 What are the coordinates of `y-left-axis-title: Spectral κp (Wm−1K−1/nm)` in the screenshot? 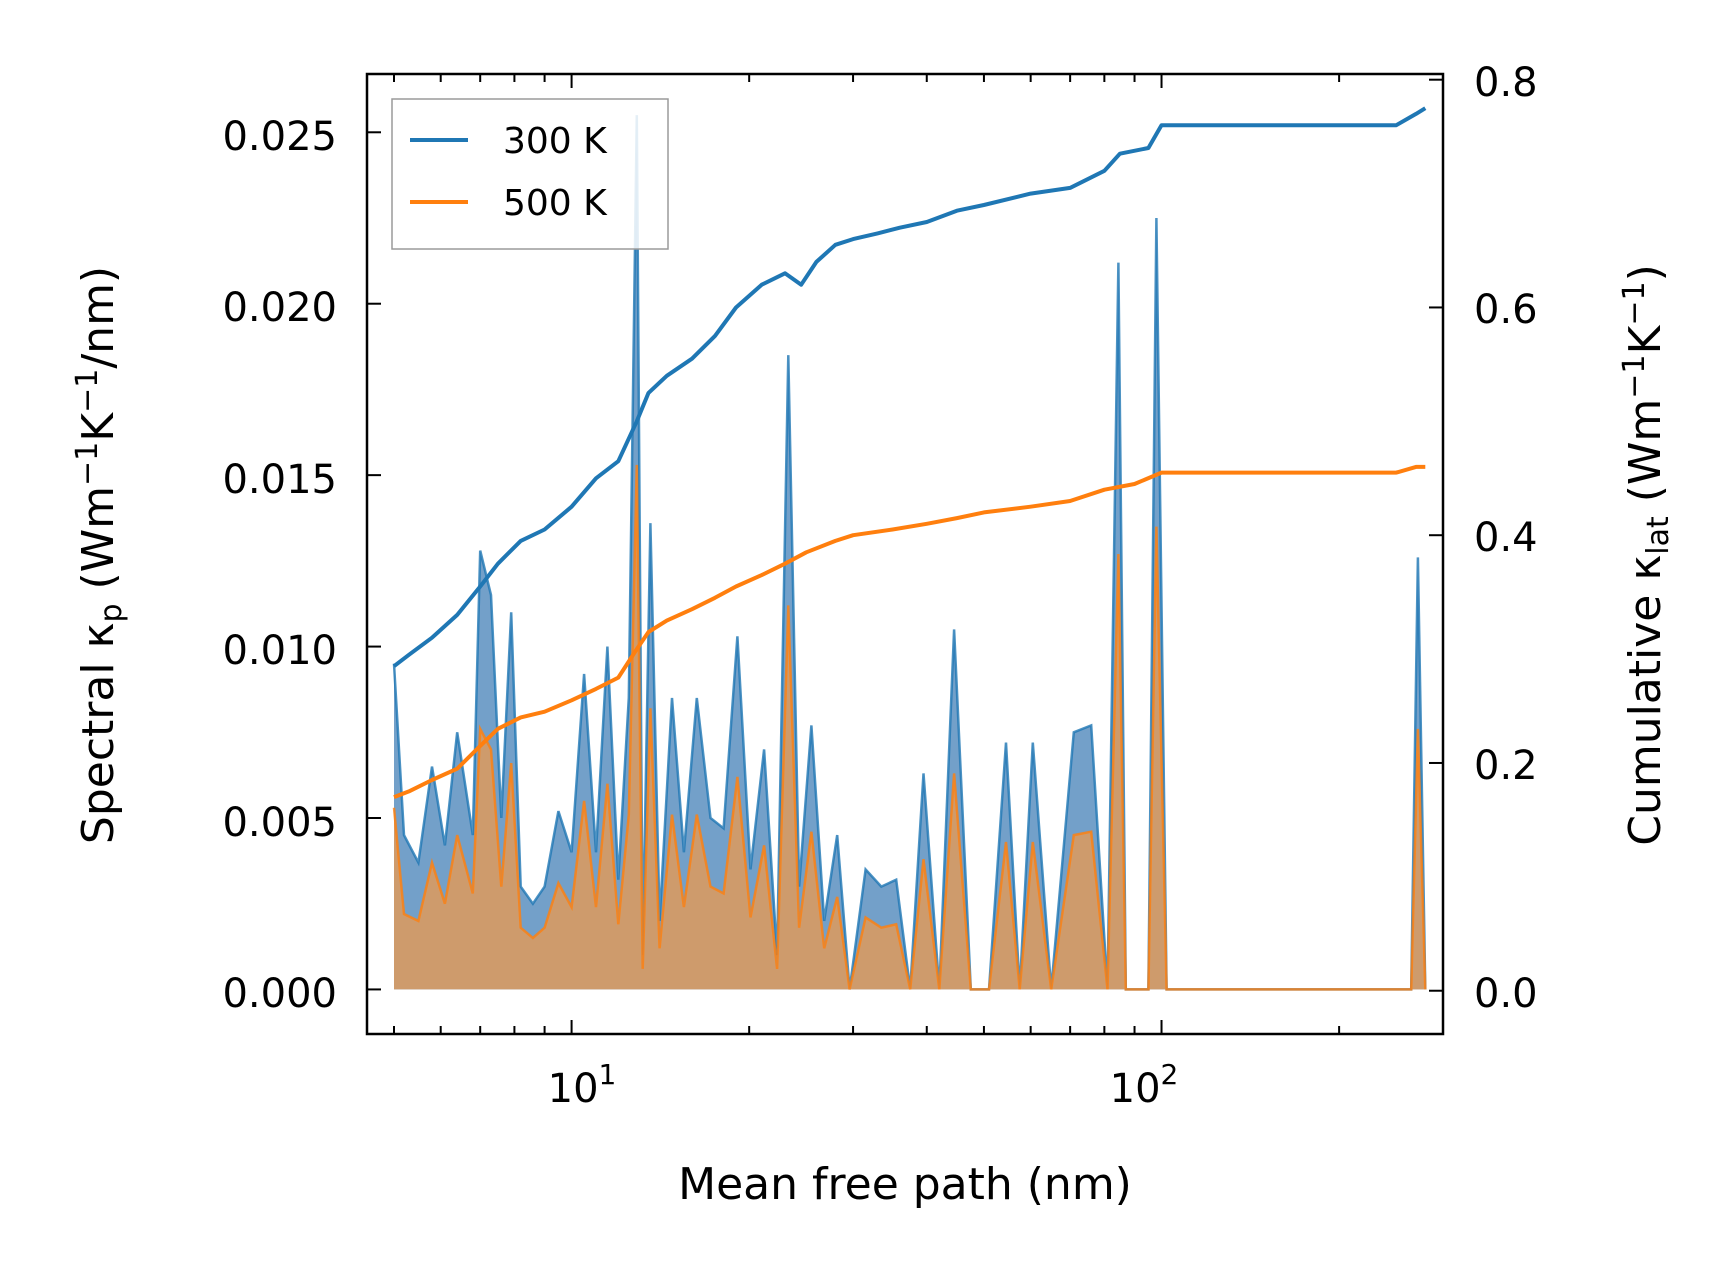 It's located at (99, 555).